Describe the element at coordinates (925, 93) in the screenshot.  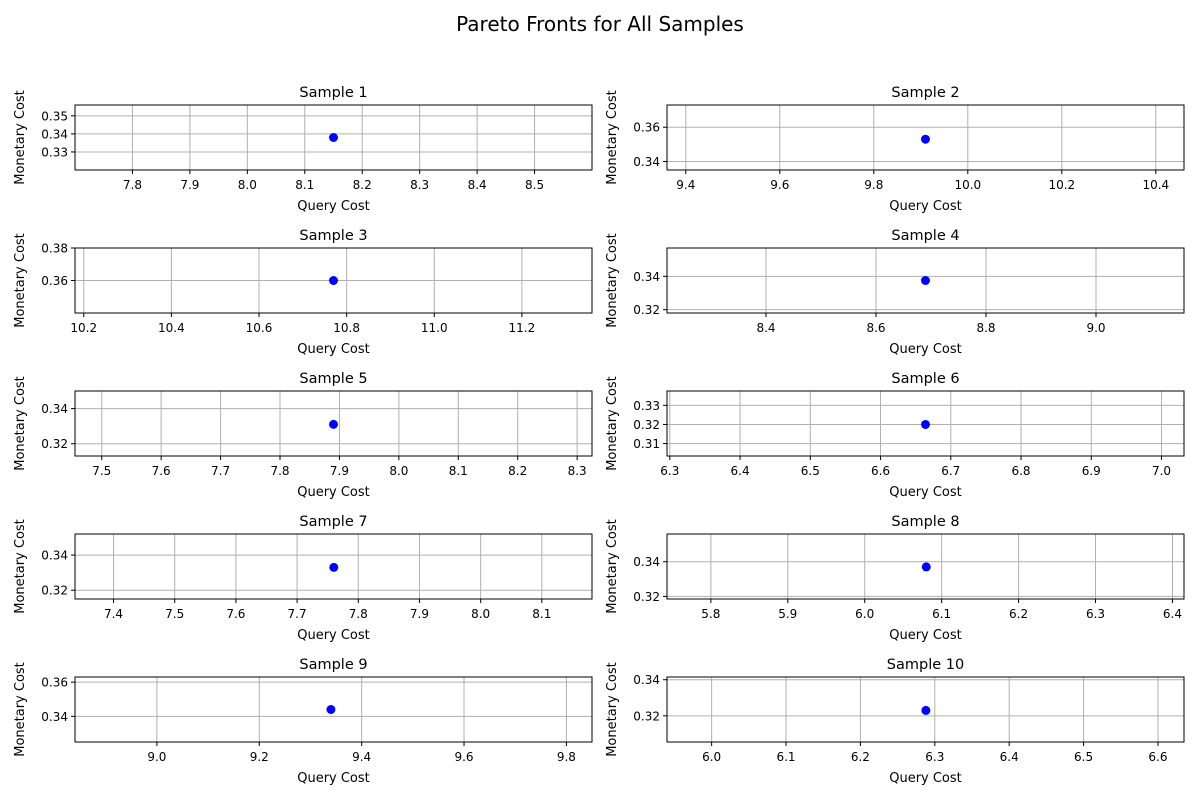
I see `subplot-title: Sample 2` at that location.